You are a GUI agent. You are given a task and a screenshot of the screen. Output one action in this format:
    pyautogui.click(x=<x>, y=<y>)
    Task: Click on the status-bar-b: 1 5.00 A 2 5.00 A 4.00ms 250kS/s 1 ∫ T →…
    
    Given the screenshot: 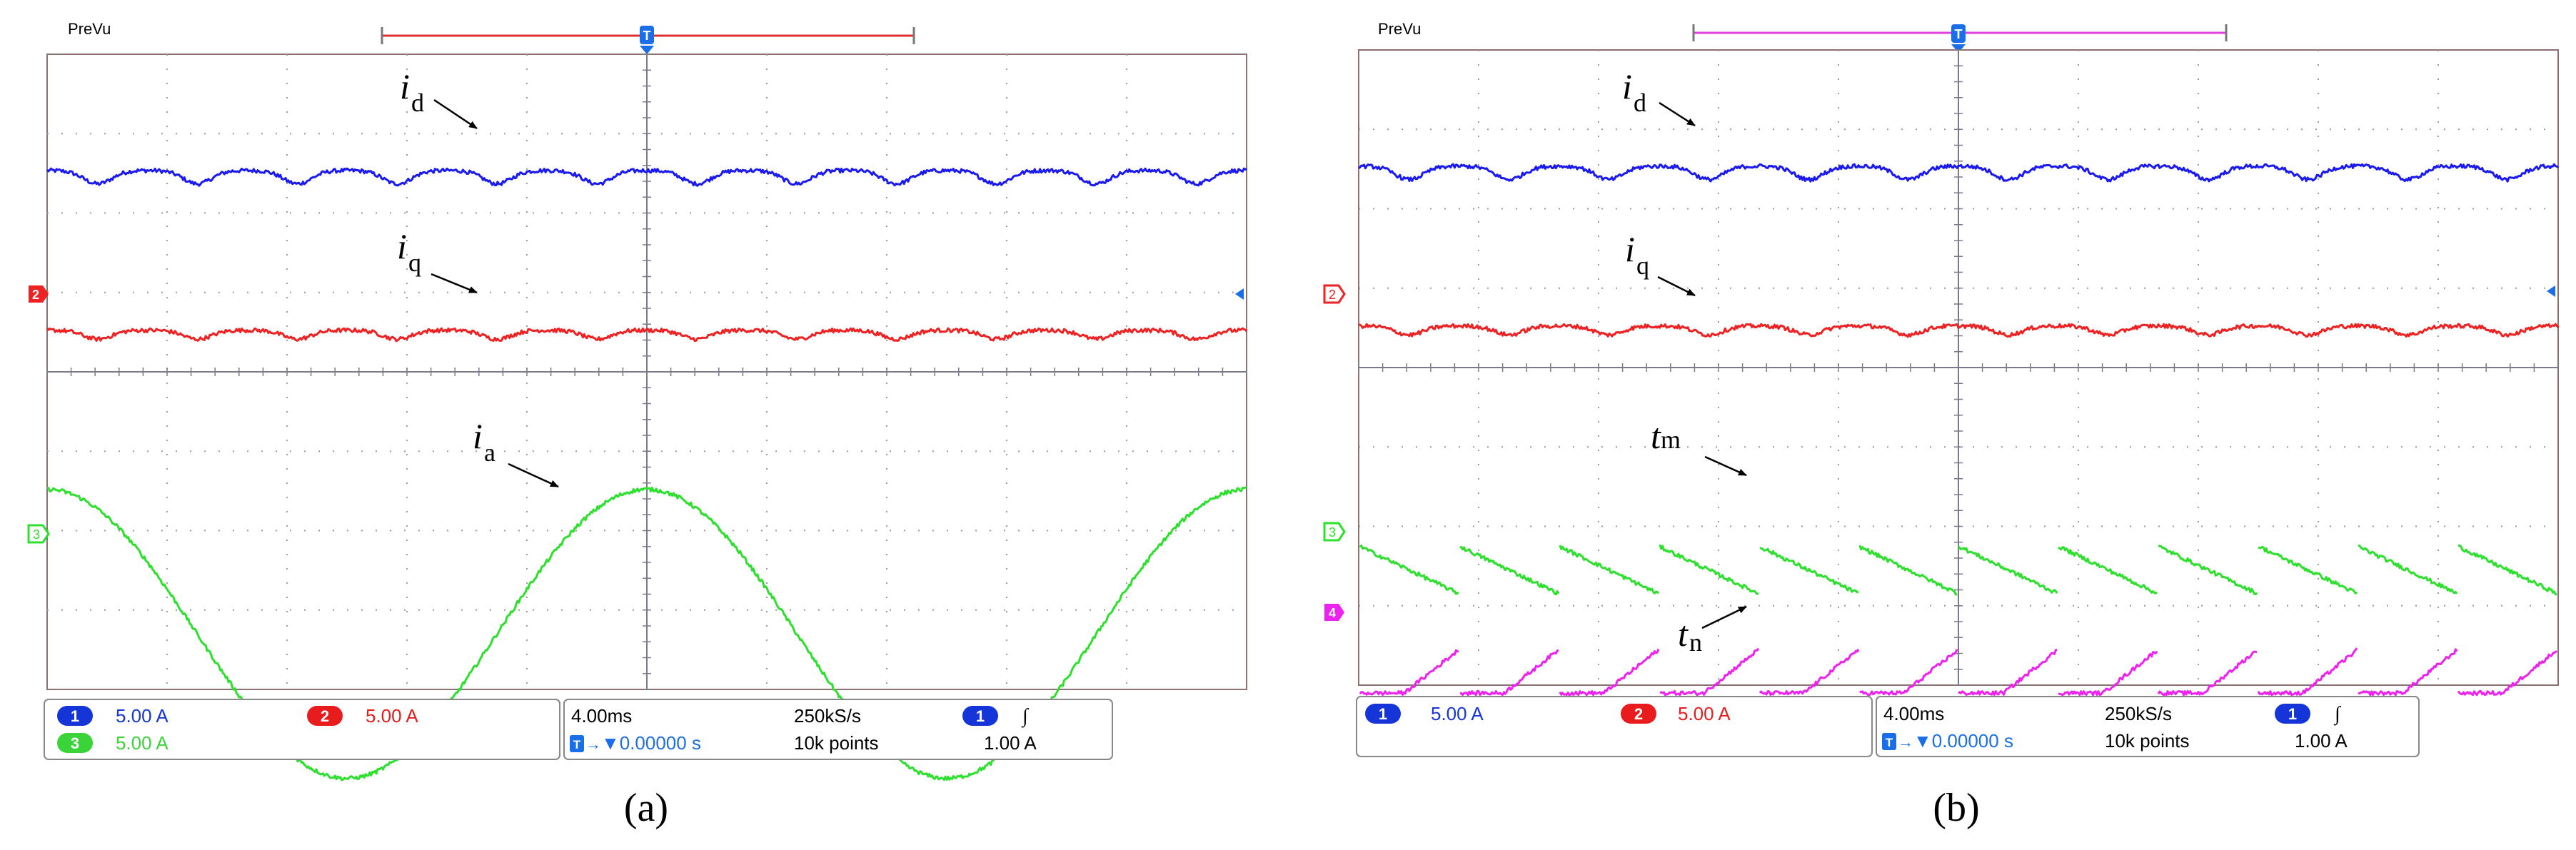 What is the action you would take?
    pyautogui.click(x=1888, y=726)
    